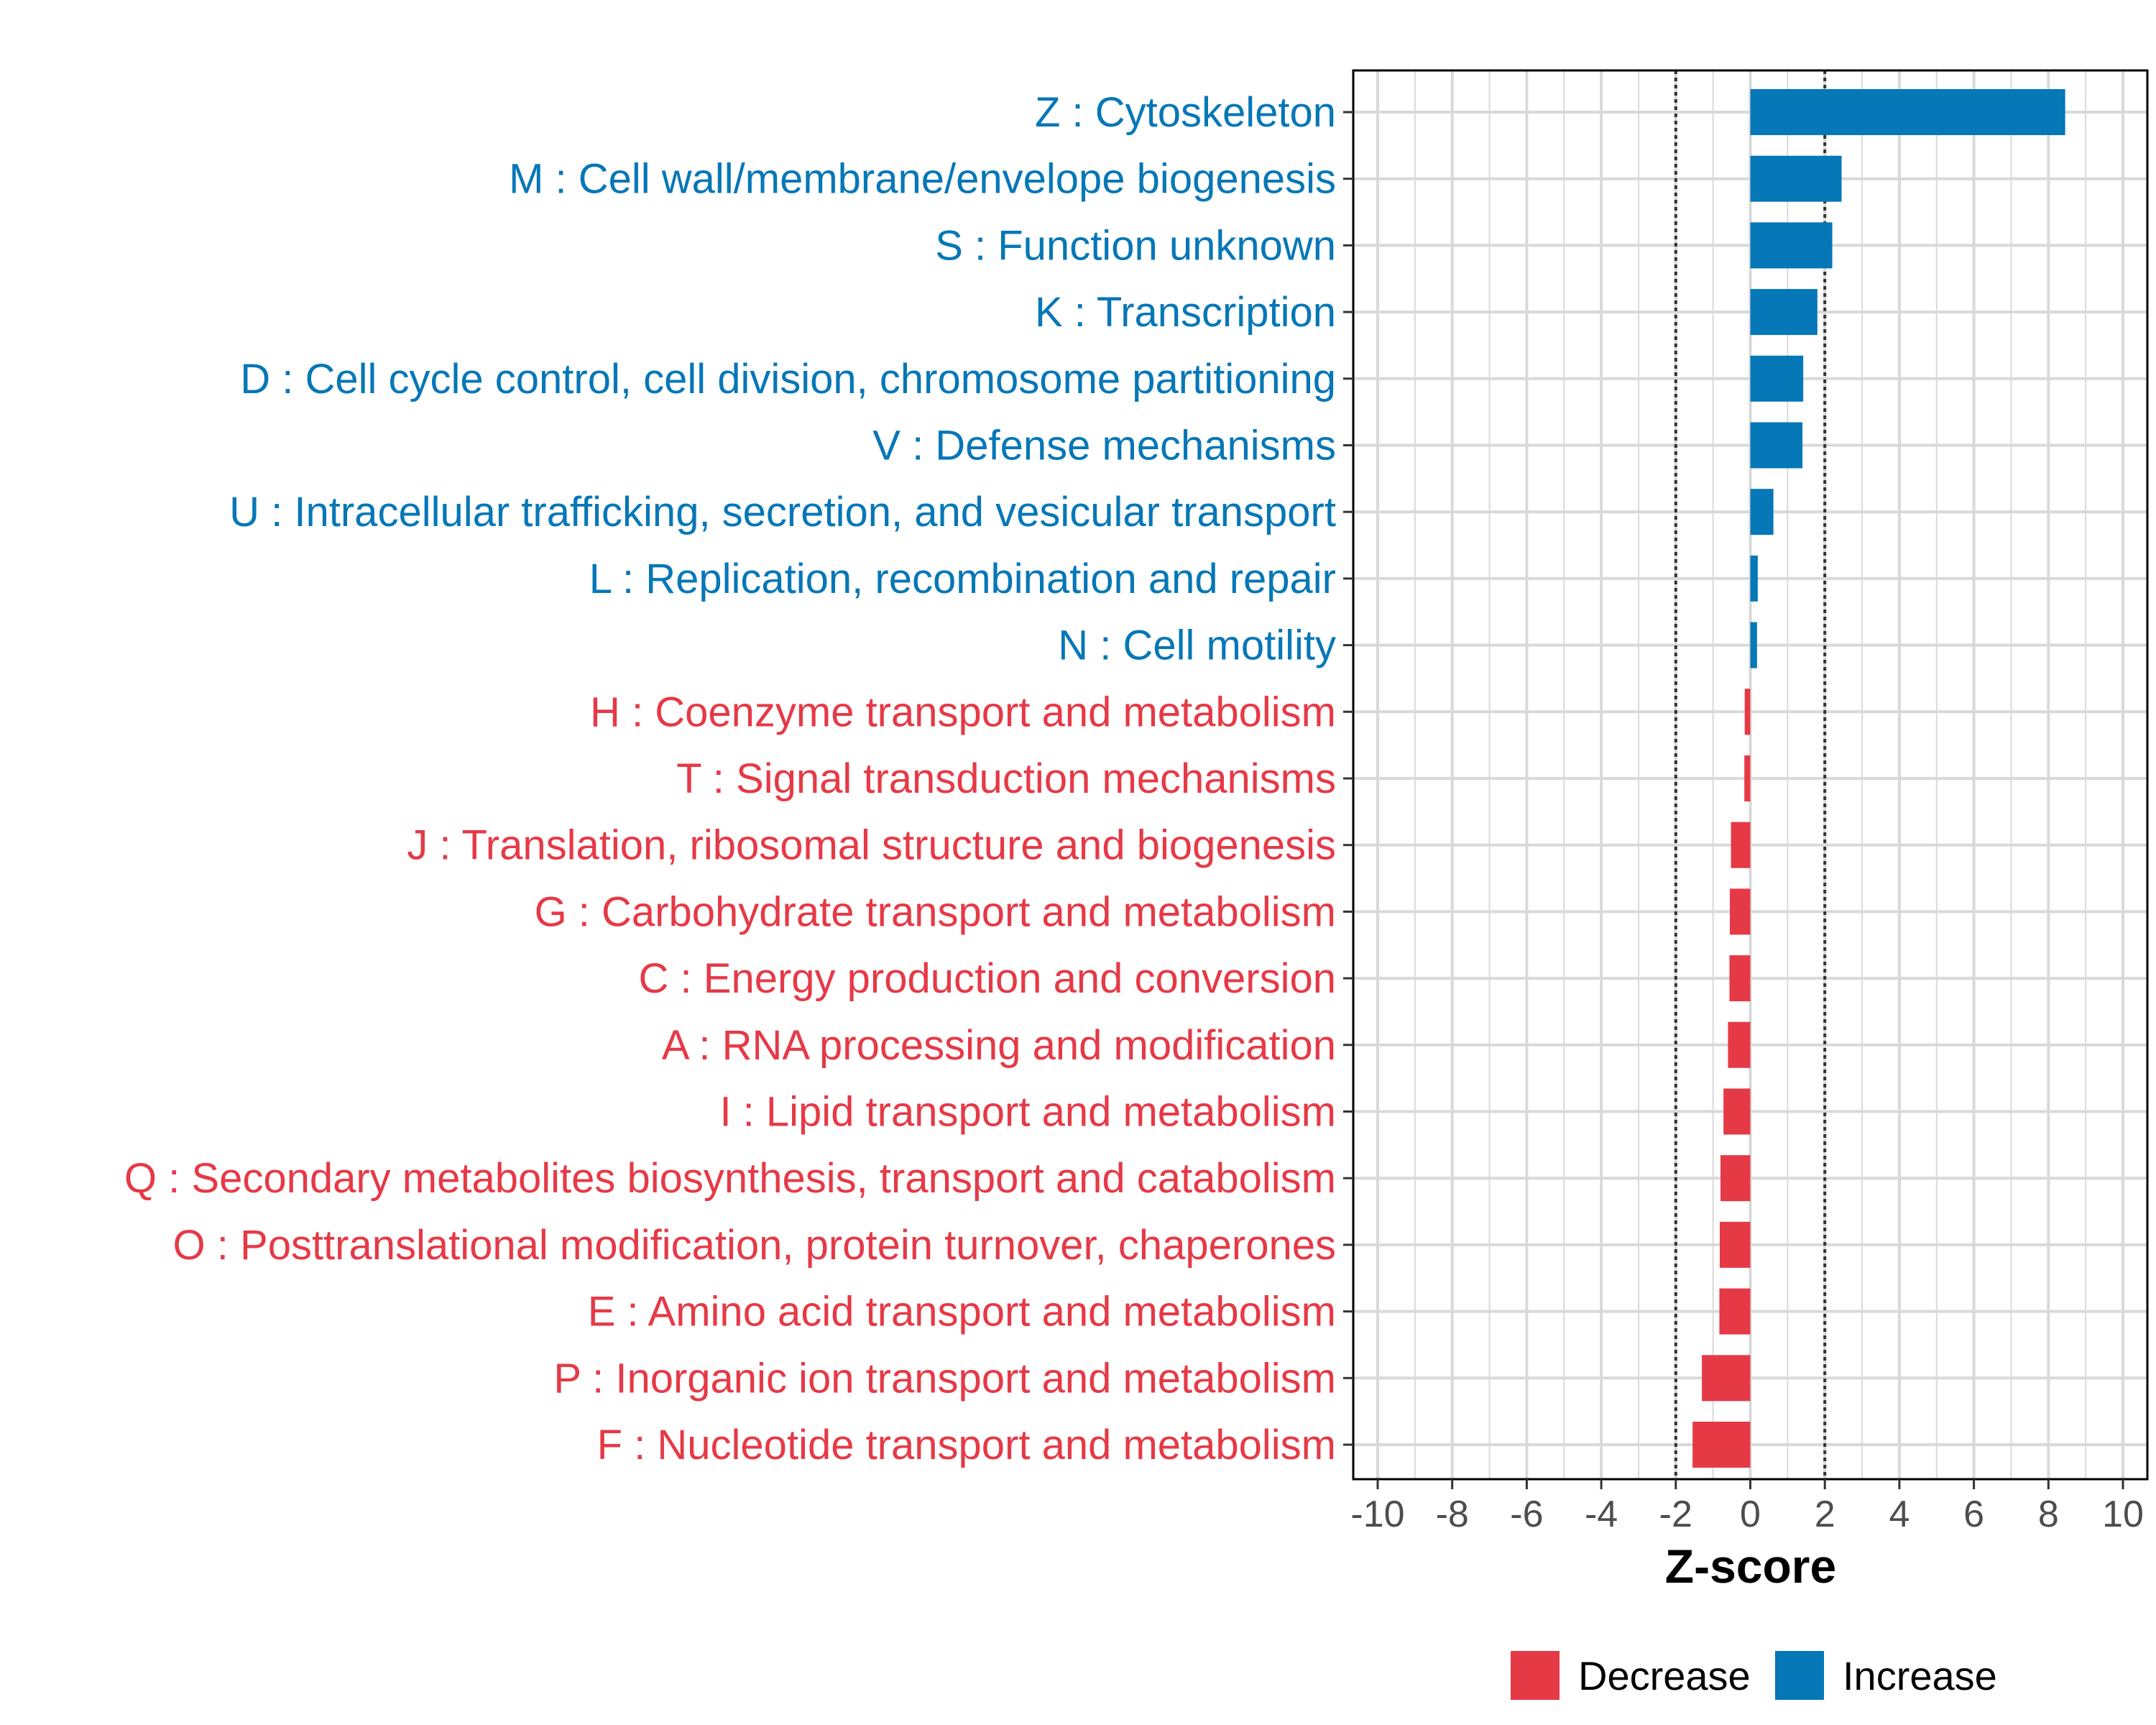 This screenshot has width=2156, height=1725. What do you see at coordinates (2049, 1514) in the screenshot?
I see `x-tick-label: 8` at bounding box center [2049, 1514].